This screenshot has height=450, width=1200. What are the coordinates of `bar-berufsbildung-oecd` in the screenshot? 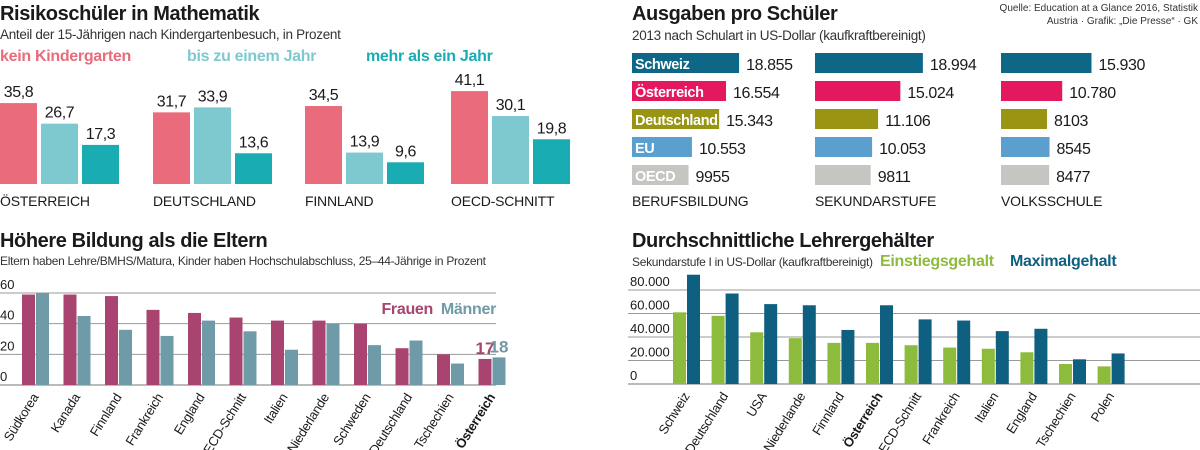 It's located at (660, 175).